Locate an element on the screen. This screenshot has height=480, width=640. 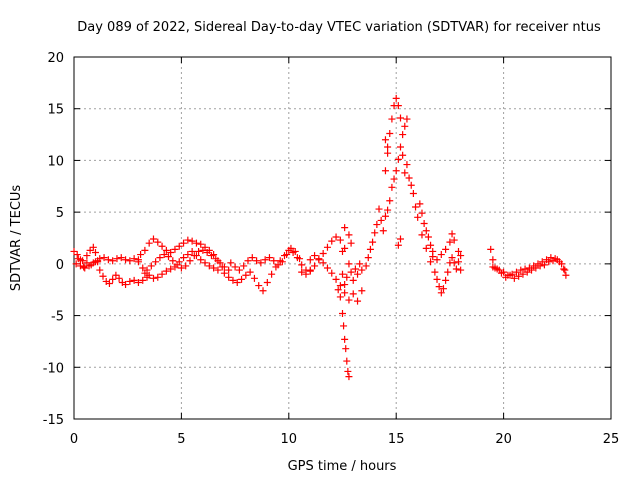
y-tick-label: -15 is located at coordinates (53, 420).